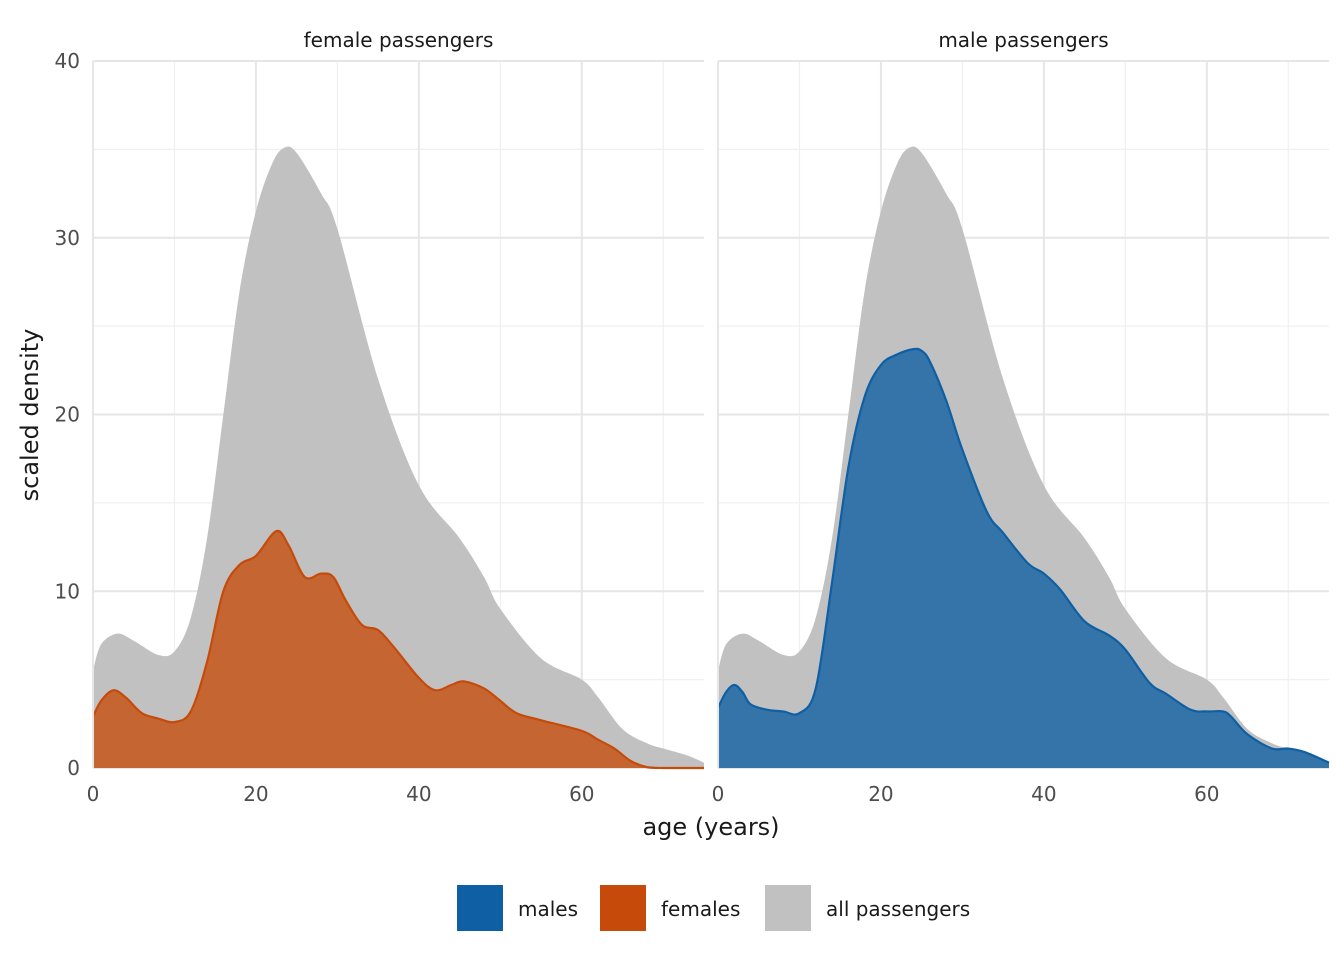 The image size is (1344, 960). I want to click on legend-swatch-females, so click(623, 908).